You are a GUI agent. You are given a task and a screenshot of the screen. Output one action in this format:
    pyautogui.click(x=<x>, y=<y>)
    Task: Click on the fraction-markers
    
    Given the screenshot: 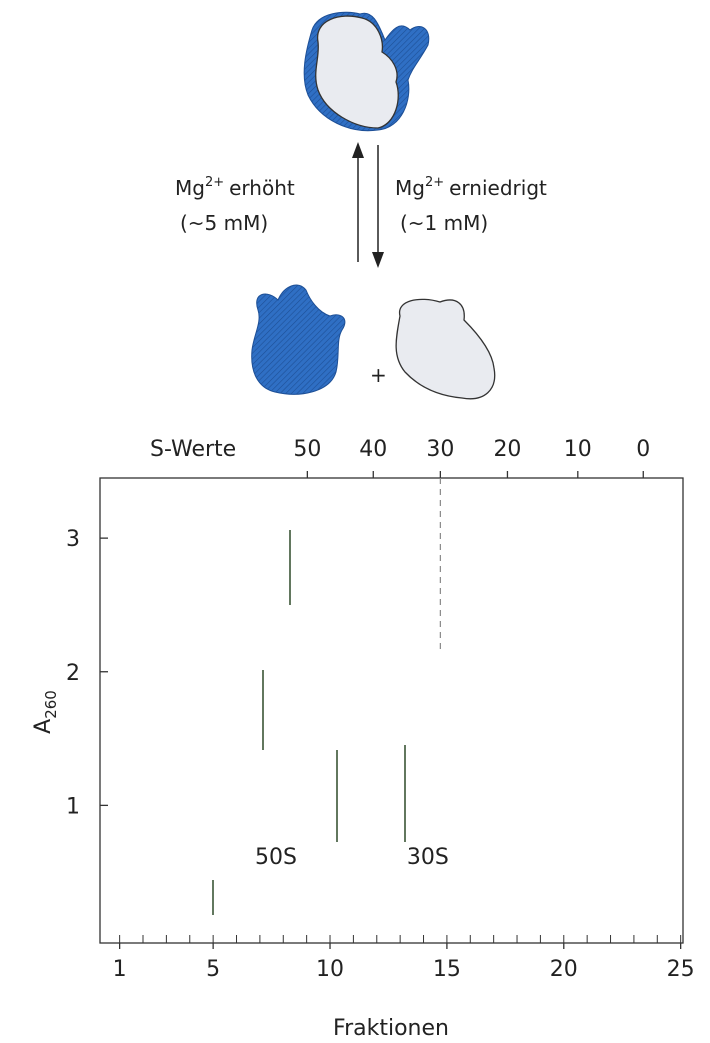 What is the action you would take?
    pyautogui.click(x=309, y=722)
    